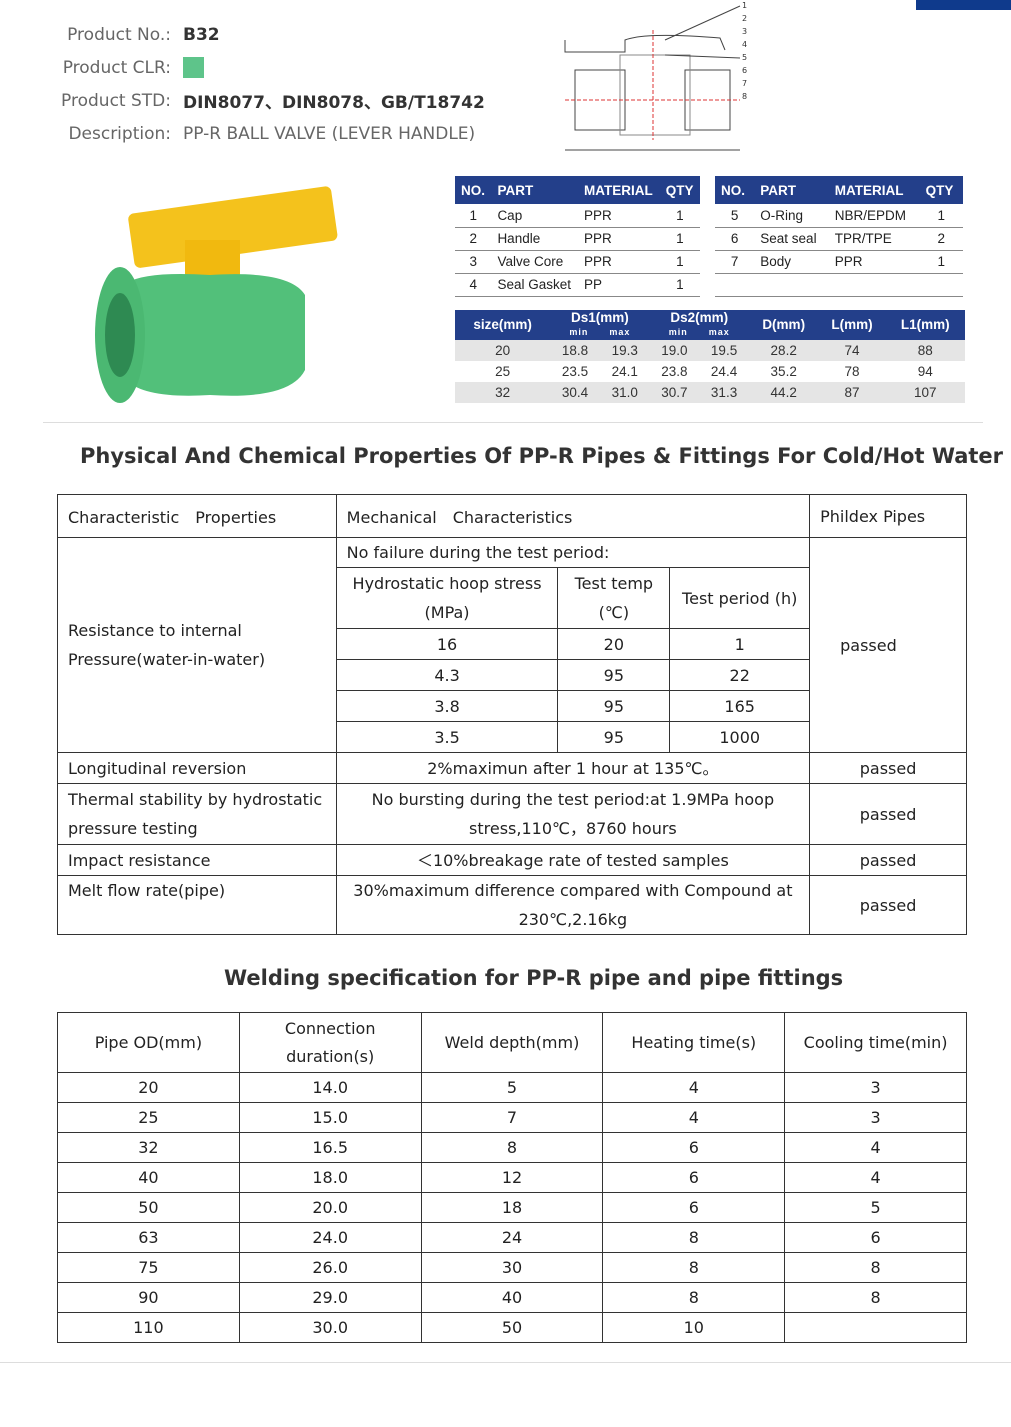 This screenshot has height=1427, width=1011. Describe the element at coordinates (148, 1297) in the screenshot. I see `cell: 90` at that location.